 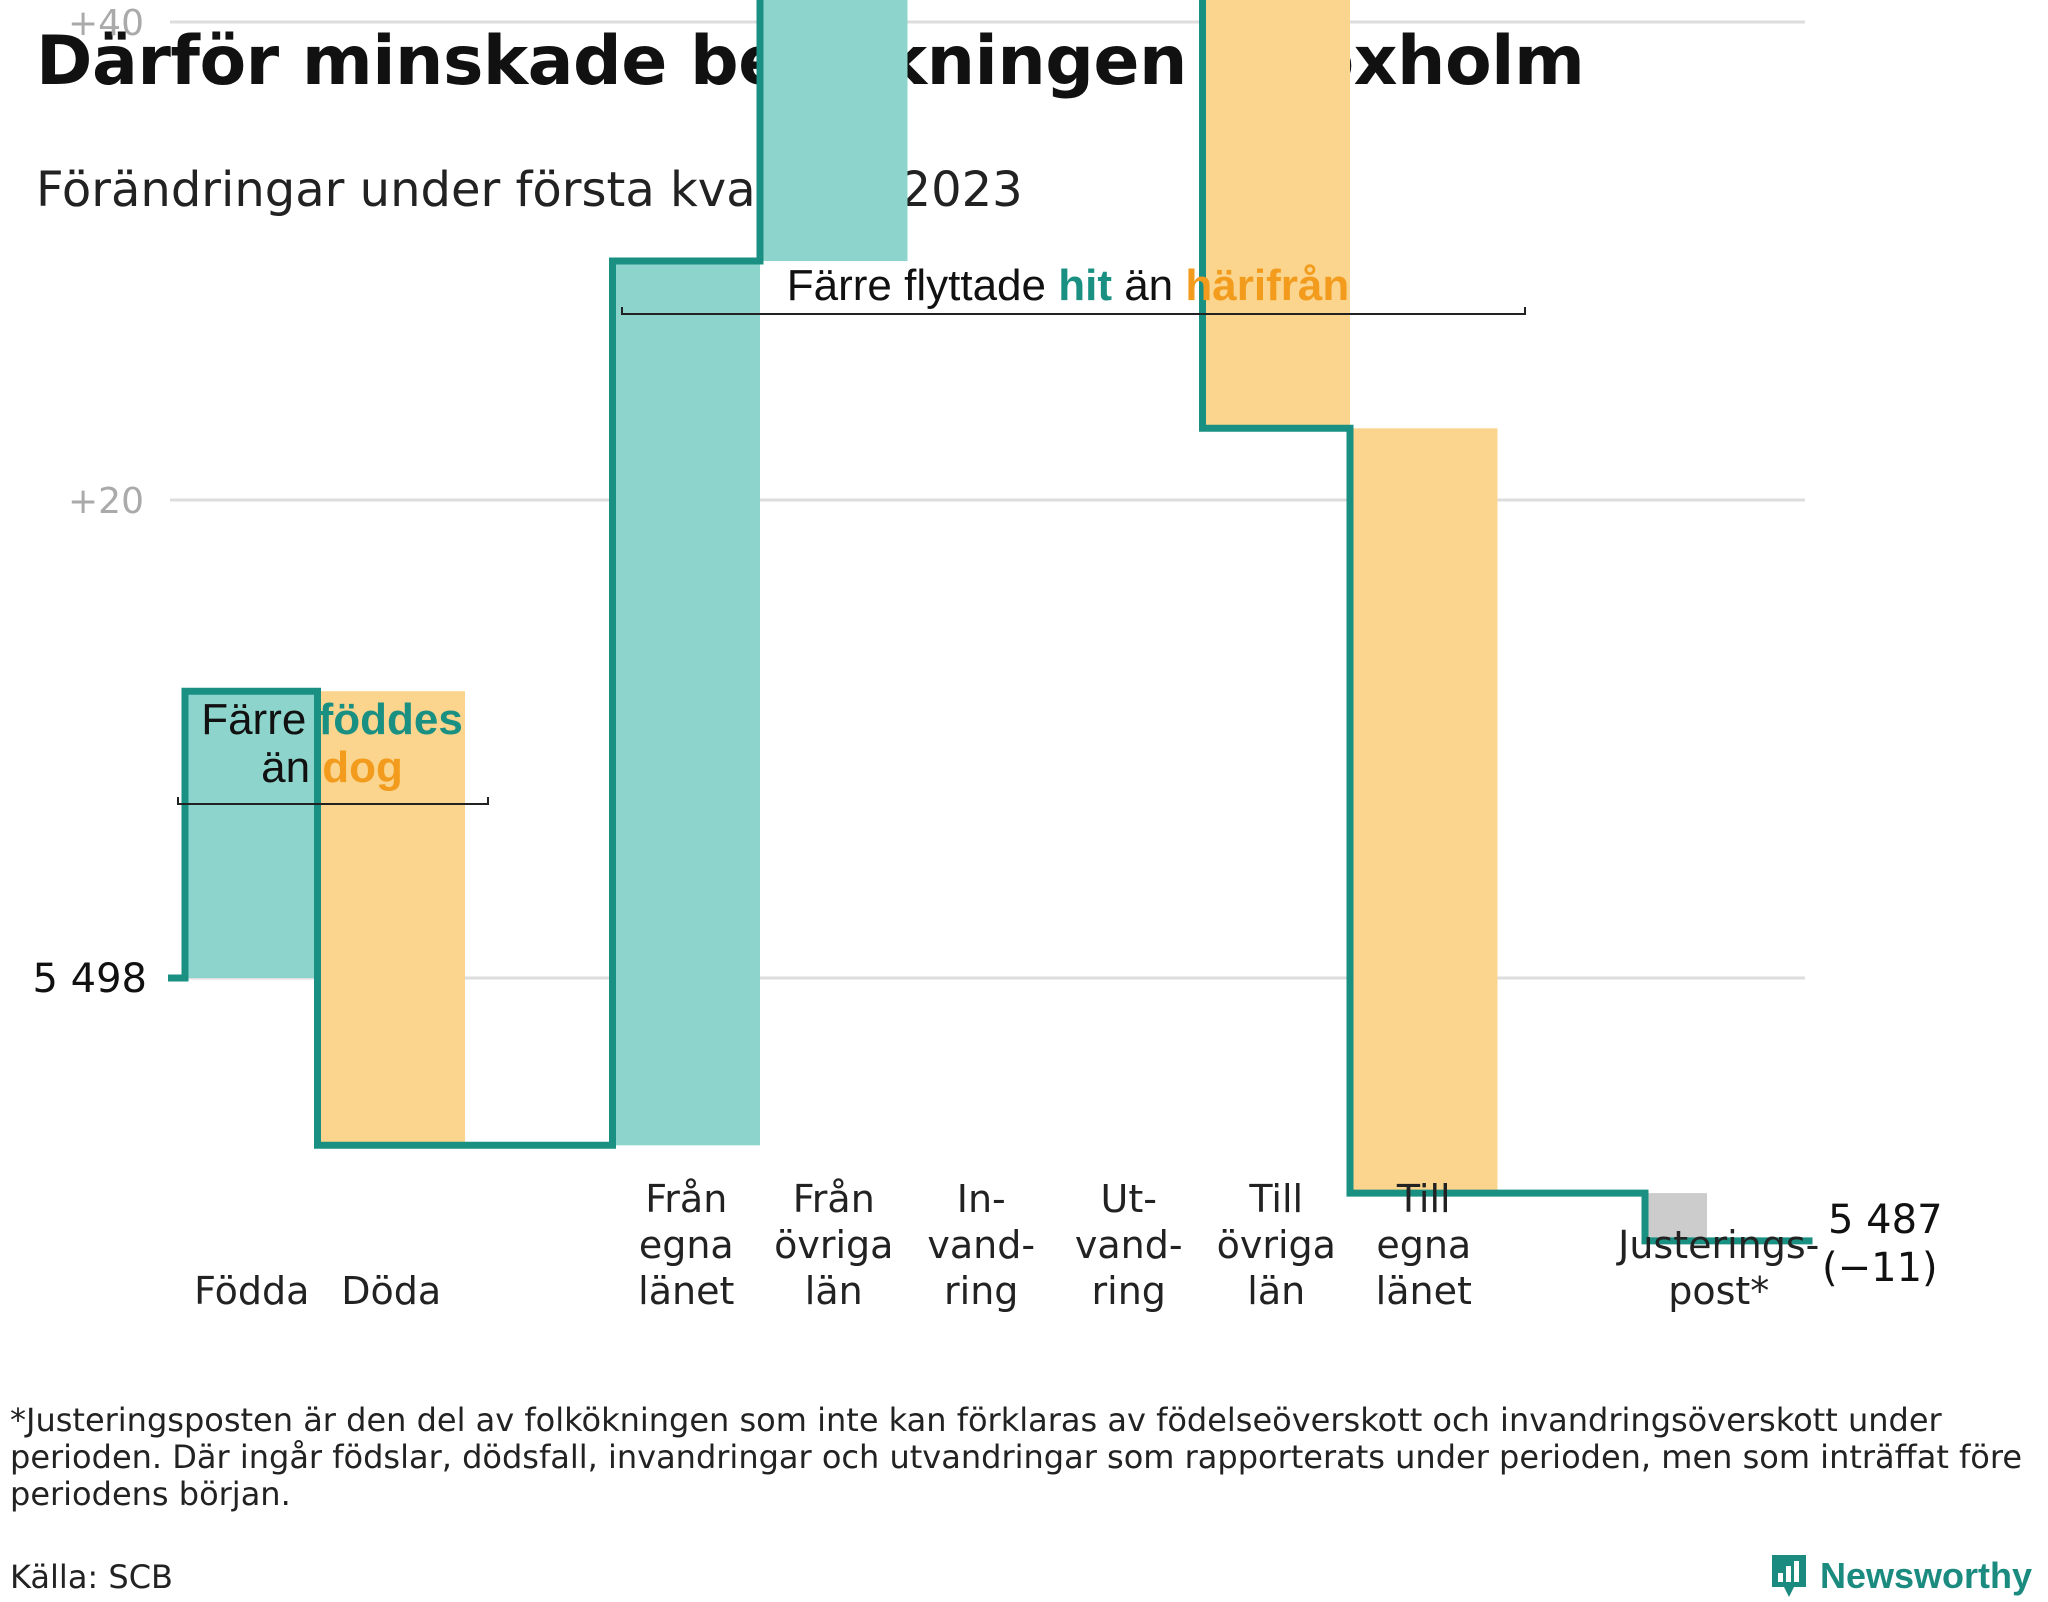 What do you see at coordinates (1073, 311) in the screenshot?
I see `migration-bracket` at bounding box center [1073, 311].